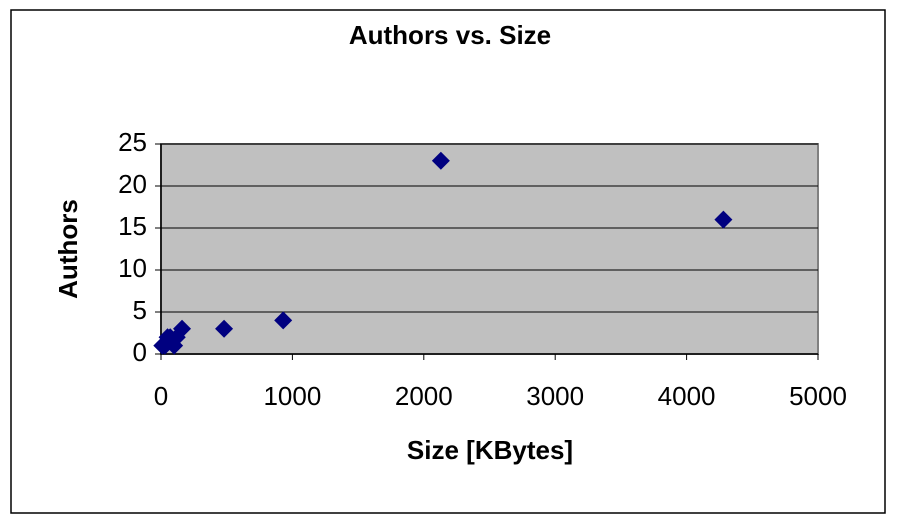 The image size is (911, 519). What do you see at coordinates (132, 226) in the screenshot?
I see `y-tick-label: 15` at bounding box center [132, 226].